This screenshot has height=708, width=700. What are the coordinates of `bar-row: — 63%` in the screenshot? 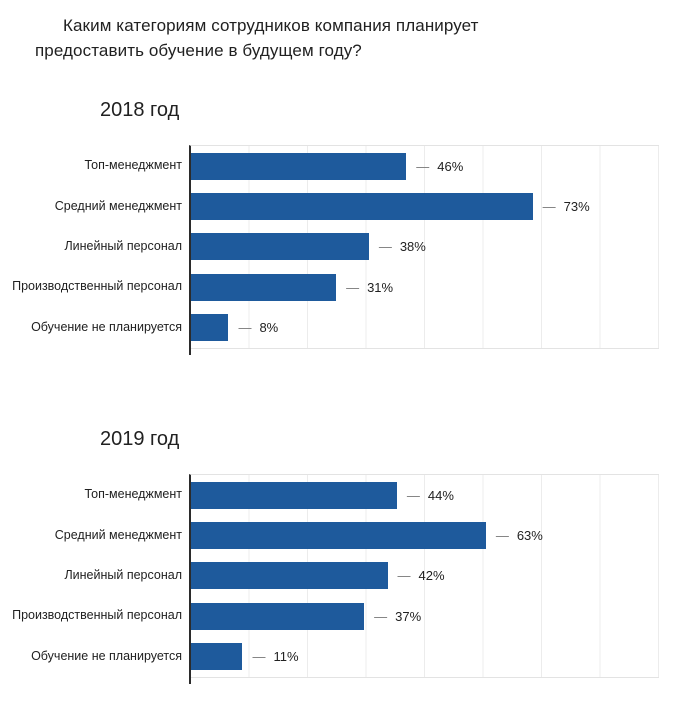 It's located at (425, 535).